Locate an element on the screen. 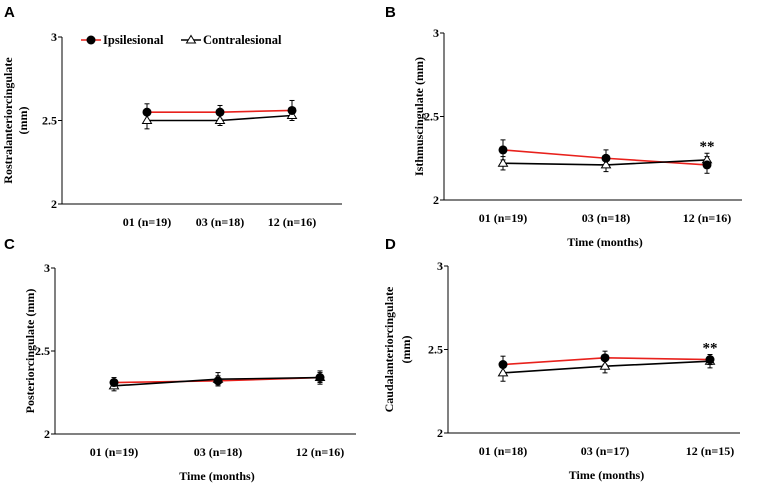  y-axis-title: Posteriorcingulate (mm) is located at coordinates (30, 351).